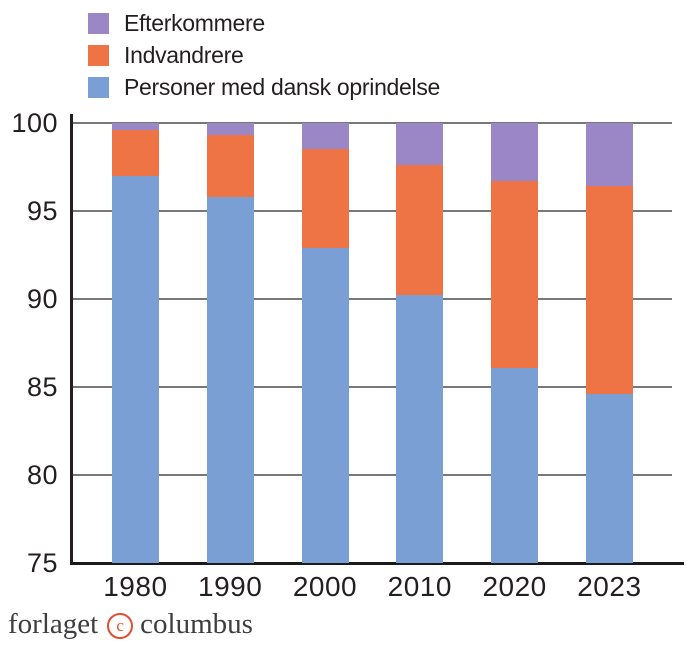 This screenshot has height=651, width=687. I want to click on legend-label: Indvandrere, so click(184, 54).